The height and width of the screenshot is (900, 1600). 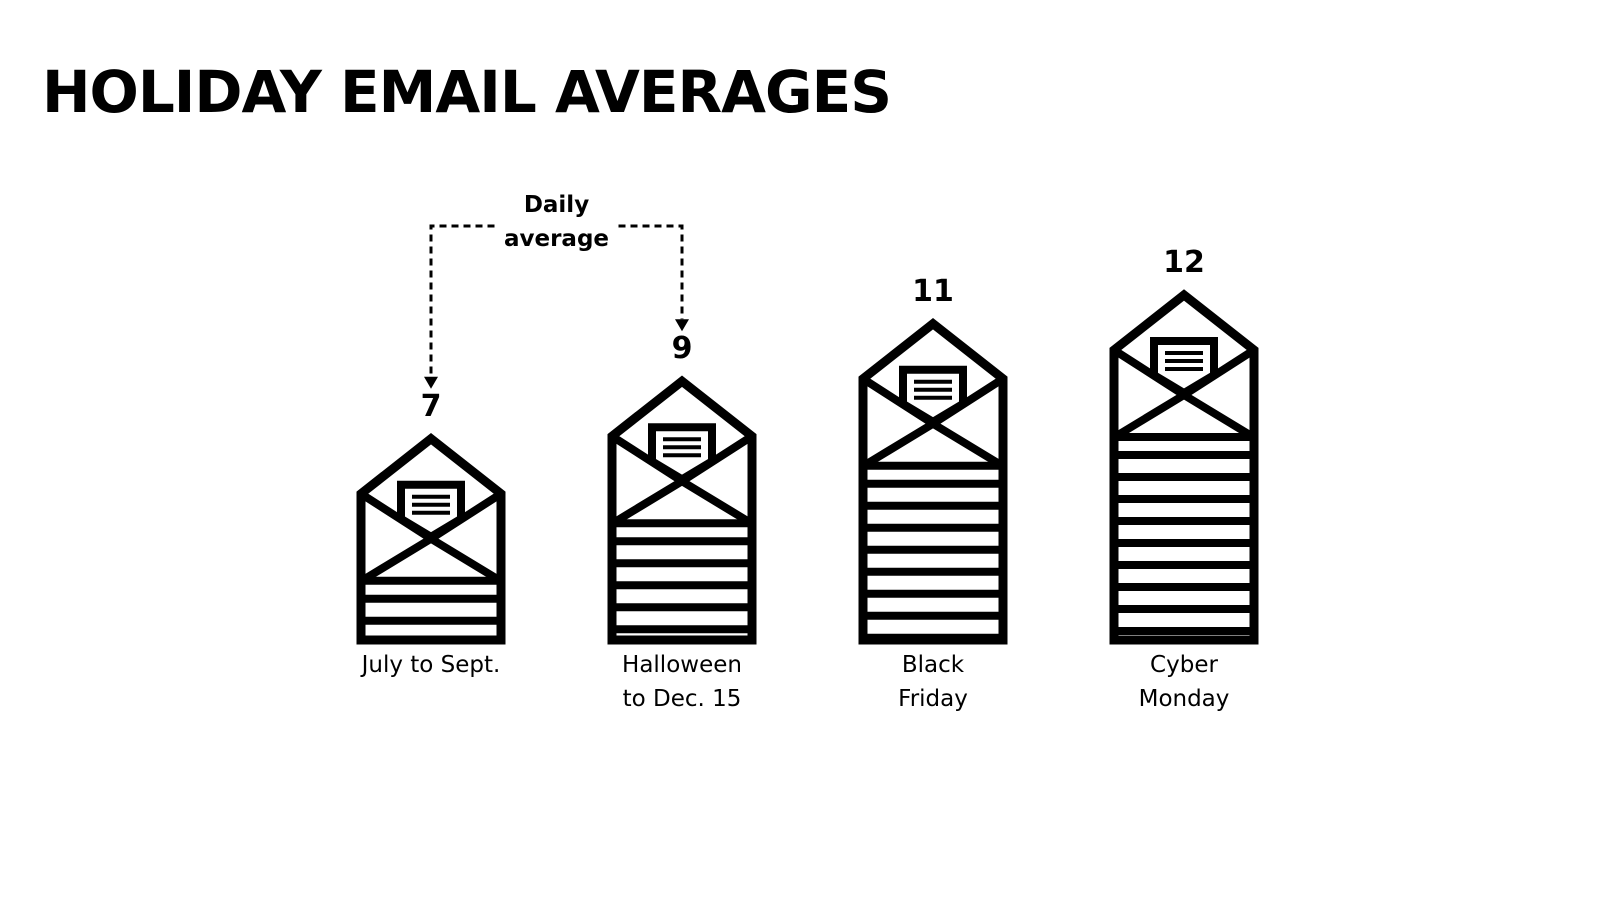 What do you see at coordinates (682, 682) in the screenshot?
I see `category-label: Halloween to Dec. 15` at bounding box center [682, 682].